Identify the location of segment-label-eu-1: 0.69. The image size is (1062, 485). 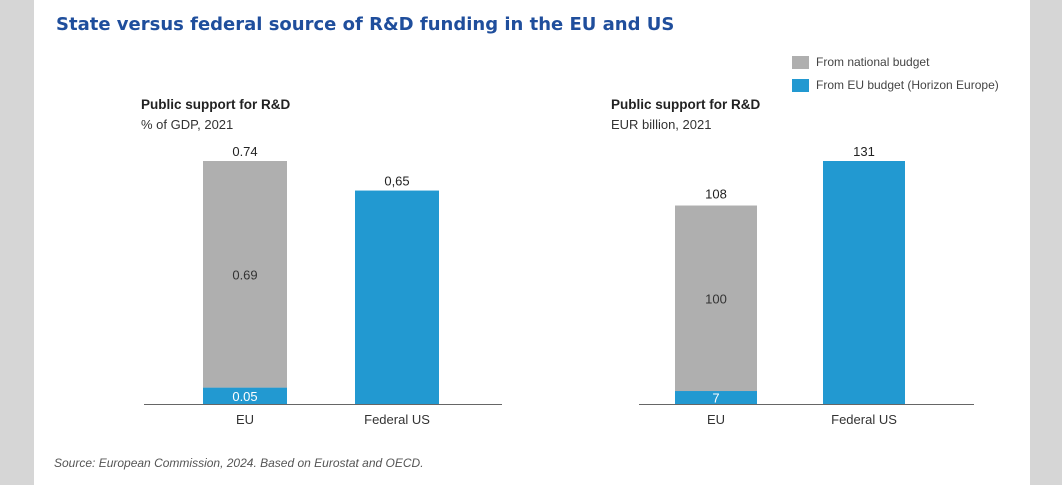
(244, 274).